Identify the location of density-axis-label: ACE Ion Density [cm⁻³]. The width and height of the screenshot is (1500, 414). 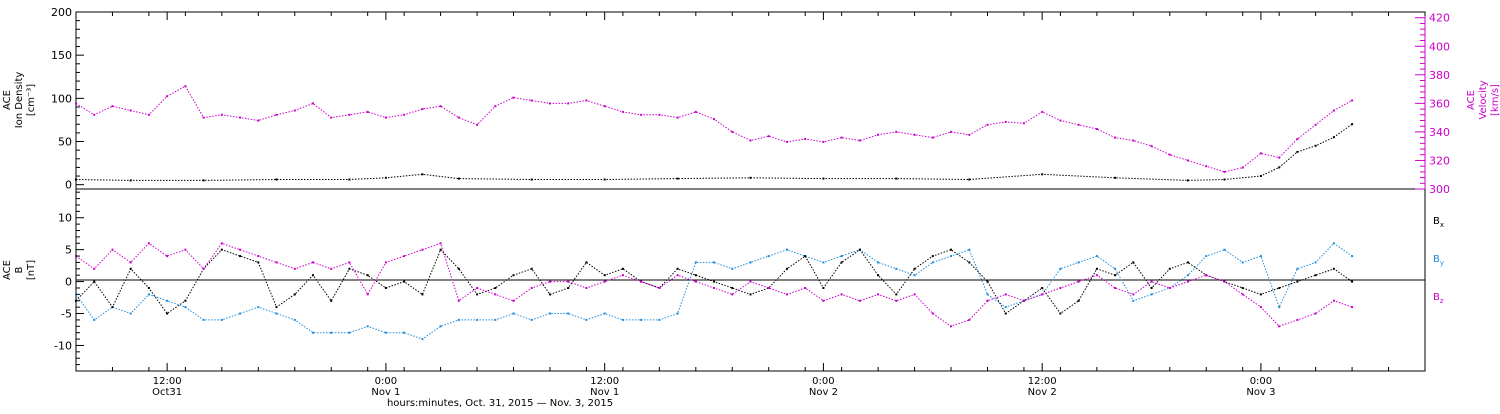
(19, 100).